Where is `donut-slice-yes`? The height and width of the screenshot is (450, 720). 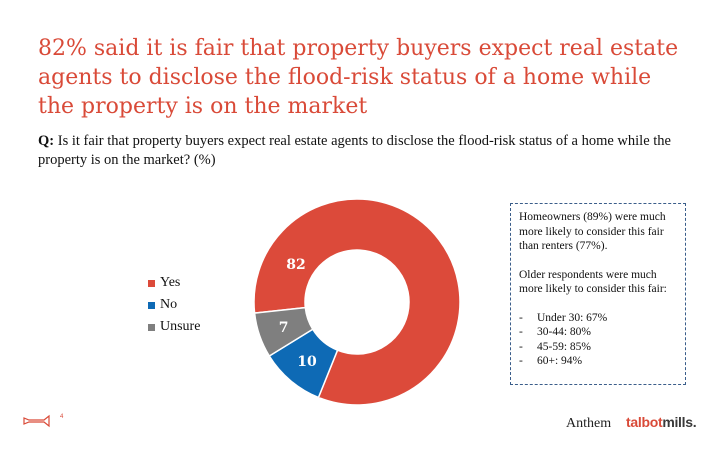
donut-slice-yes is located at coordinates (357, 302).